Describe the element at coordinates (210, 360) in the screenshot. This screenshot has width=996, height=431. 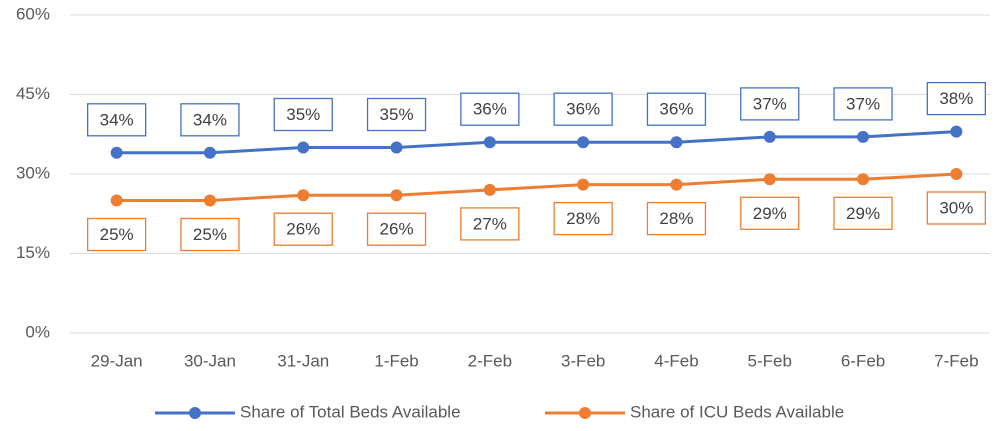
I see `x-tick-label: 30-Jan` at that location.